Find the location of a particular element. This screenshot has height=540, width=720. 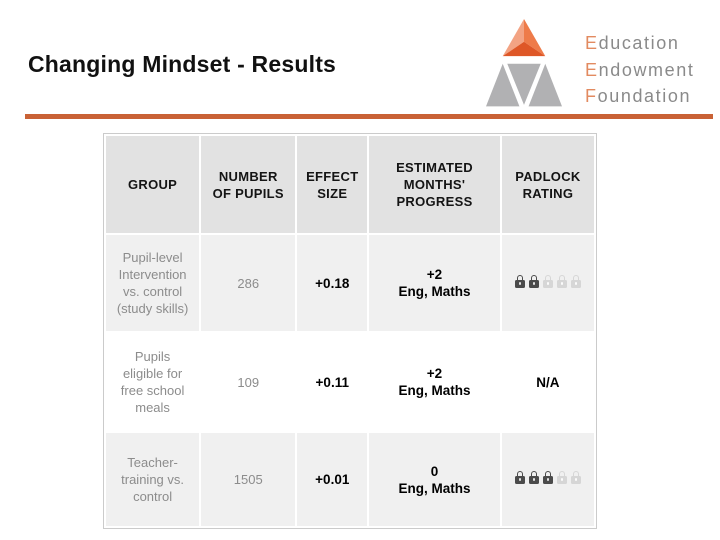

pupils-cell: 1505 is located at coordinates (248, 479).